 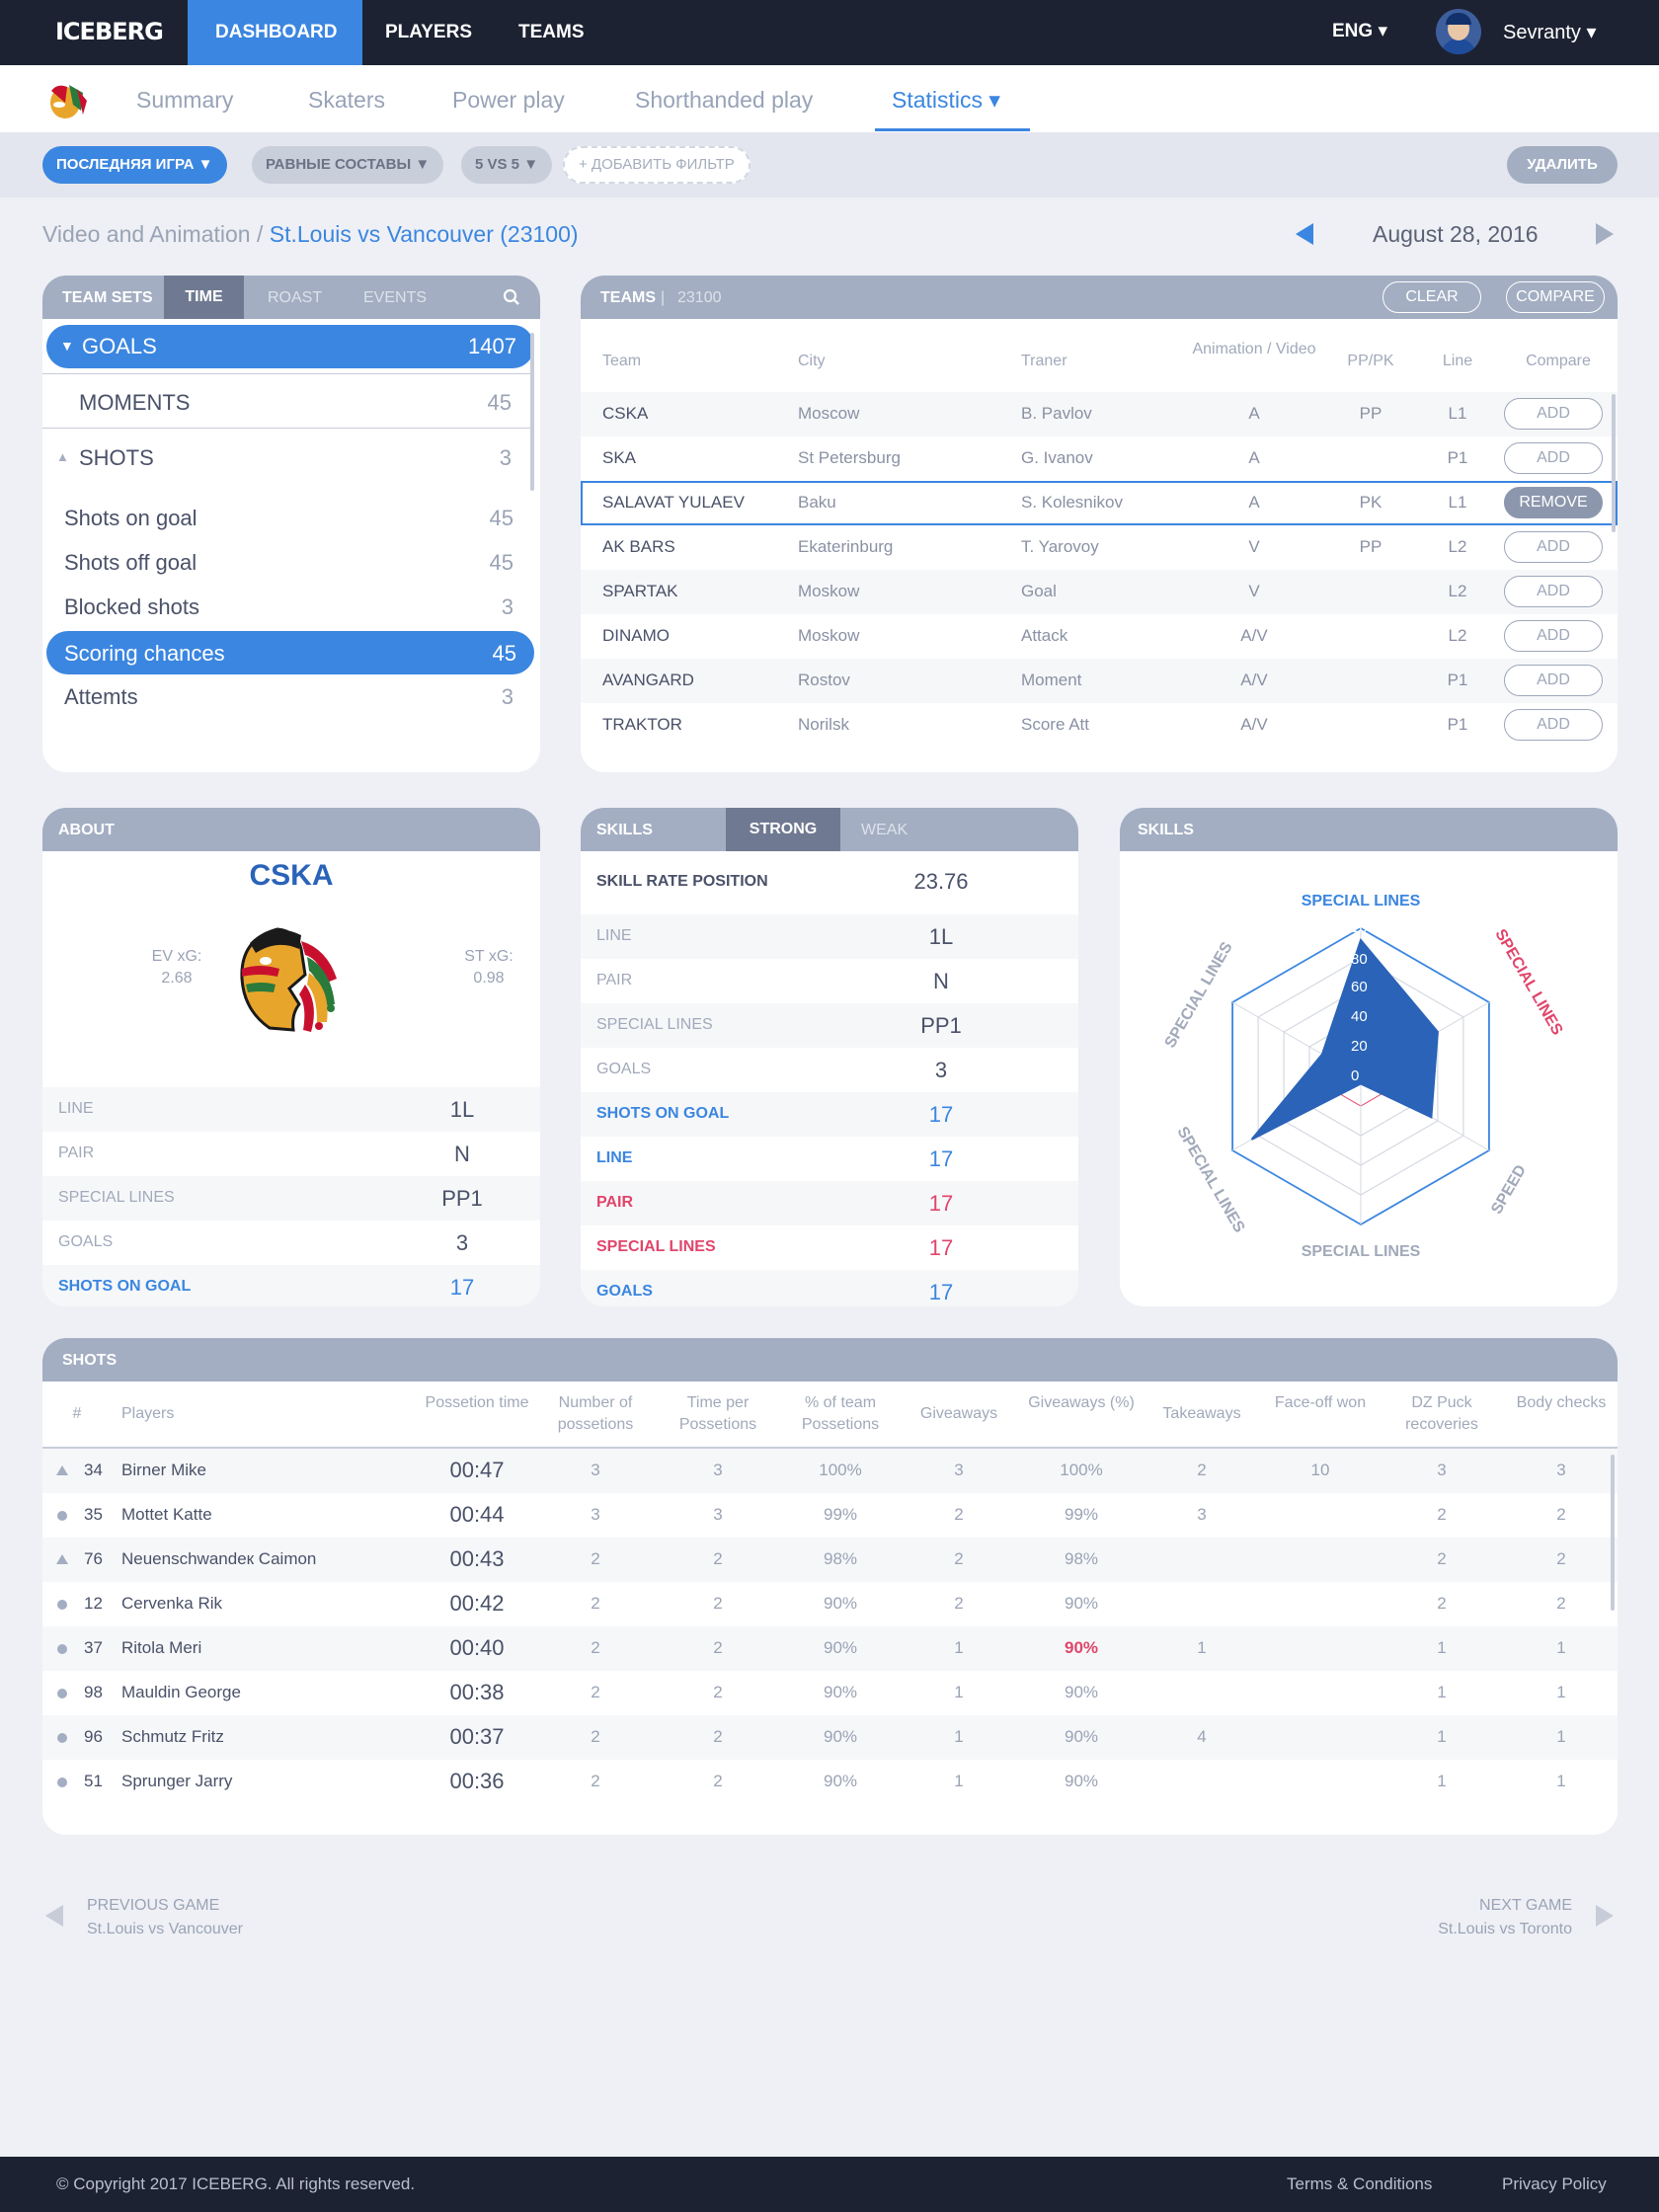 What do you see at coordinates (134, 165) in the screenshot?
I see `filter-last-game: ПОСЛЕДНЯЯ ИГРА ▼` at bounding box center [134, 165].